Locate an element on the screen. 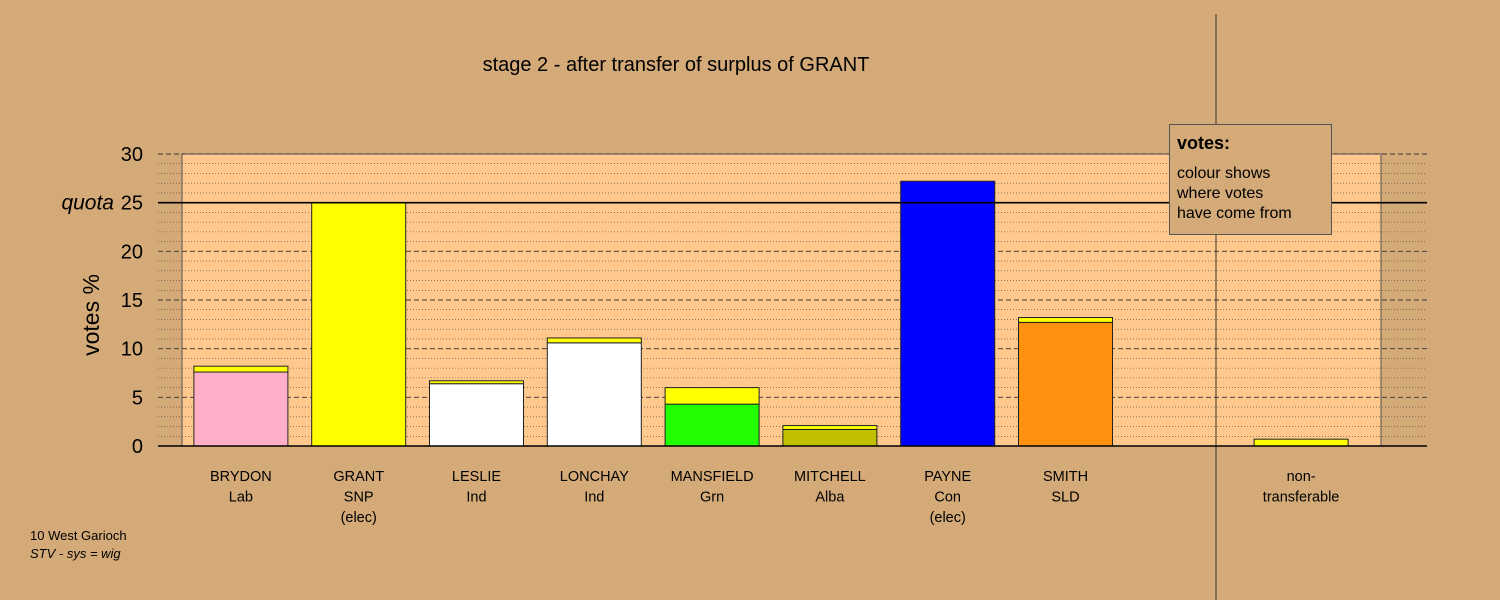 Image resolution: width=1500 pixels, height=600 pixels. y-tick-label: 0 is located at coordinates (137, 447).